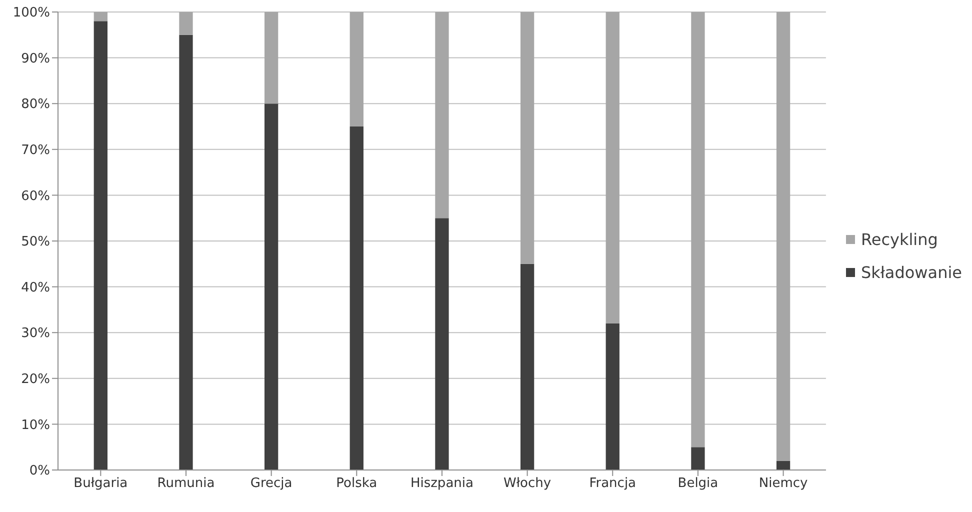  What do you see at coordinates (35, 104) in the screenshot?
I see `y-tick-label: 80%` at bounding box center [35, 104].